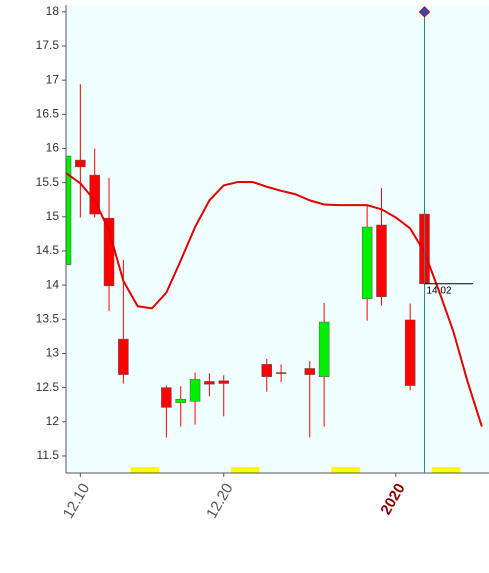 The image size is (489, 573). Describe the element at coordinates (53, 79) in the screenshot. I see `y-tick-label: 17` at that location.